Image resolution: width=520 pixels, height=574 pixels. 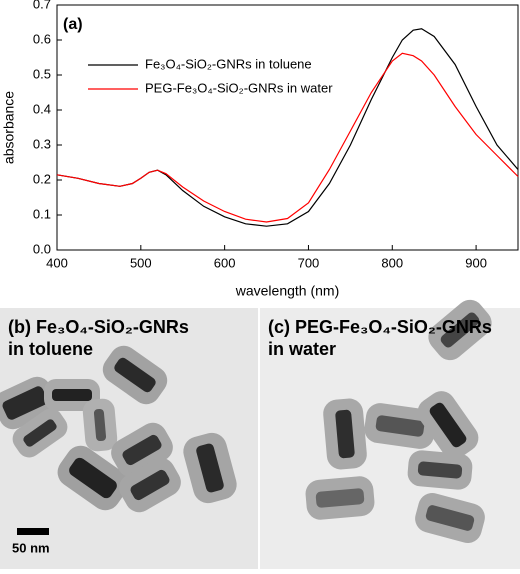 What do you see at coordinates (228, 63) in the screenshot?
I see `legend-label: Fe₃O₄-SiO₂-GNRs in toluene` at bounding box center [228, 63].